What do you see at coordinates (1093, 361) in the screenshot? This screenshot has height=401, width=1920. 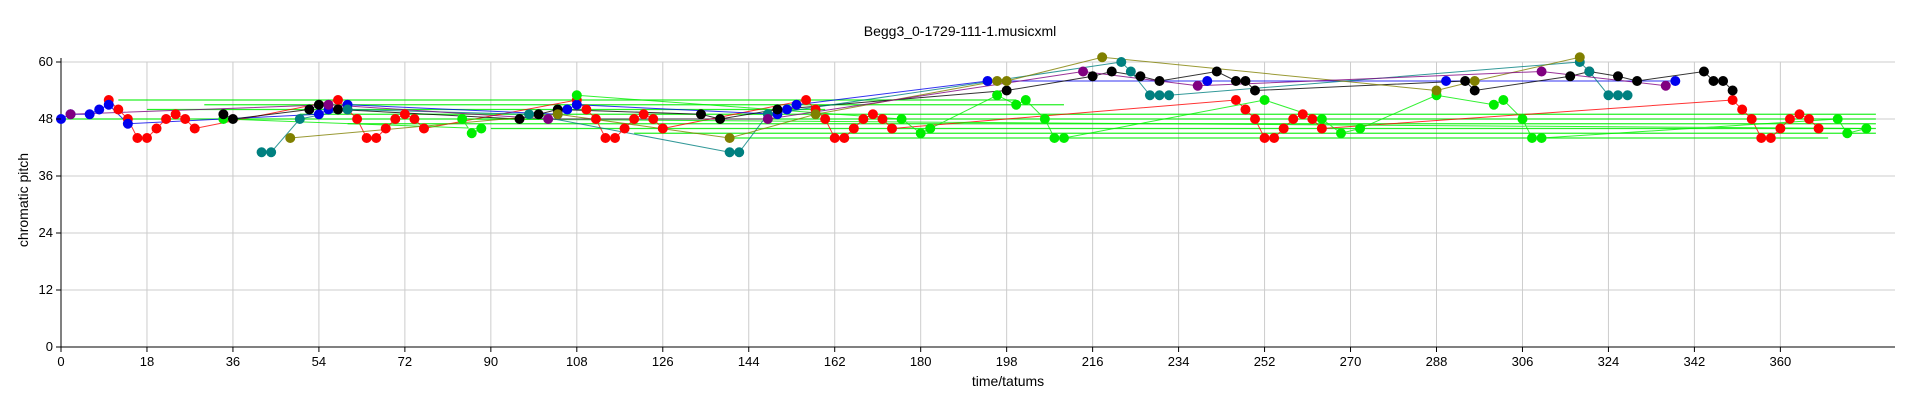 I see `x-tick-label: 216` at bounding box center [1093, 361].